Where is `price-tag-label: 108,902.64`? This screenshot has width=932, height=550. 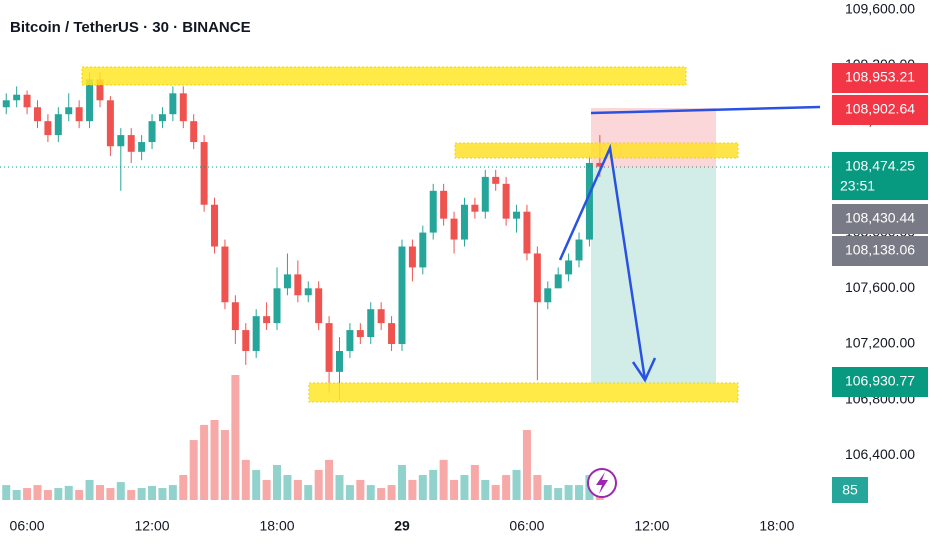 price-tag-label: 108,902.64 is located at coordinates (880, 109).